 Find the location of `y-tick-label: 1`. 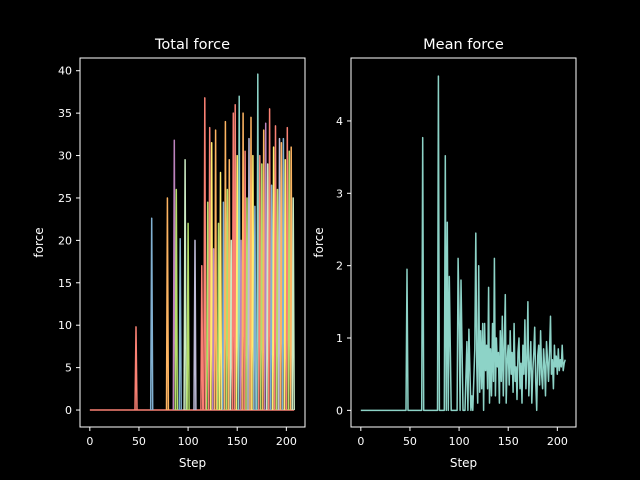

y-tick-label: 1 is located at coordinates (339, 338).